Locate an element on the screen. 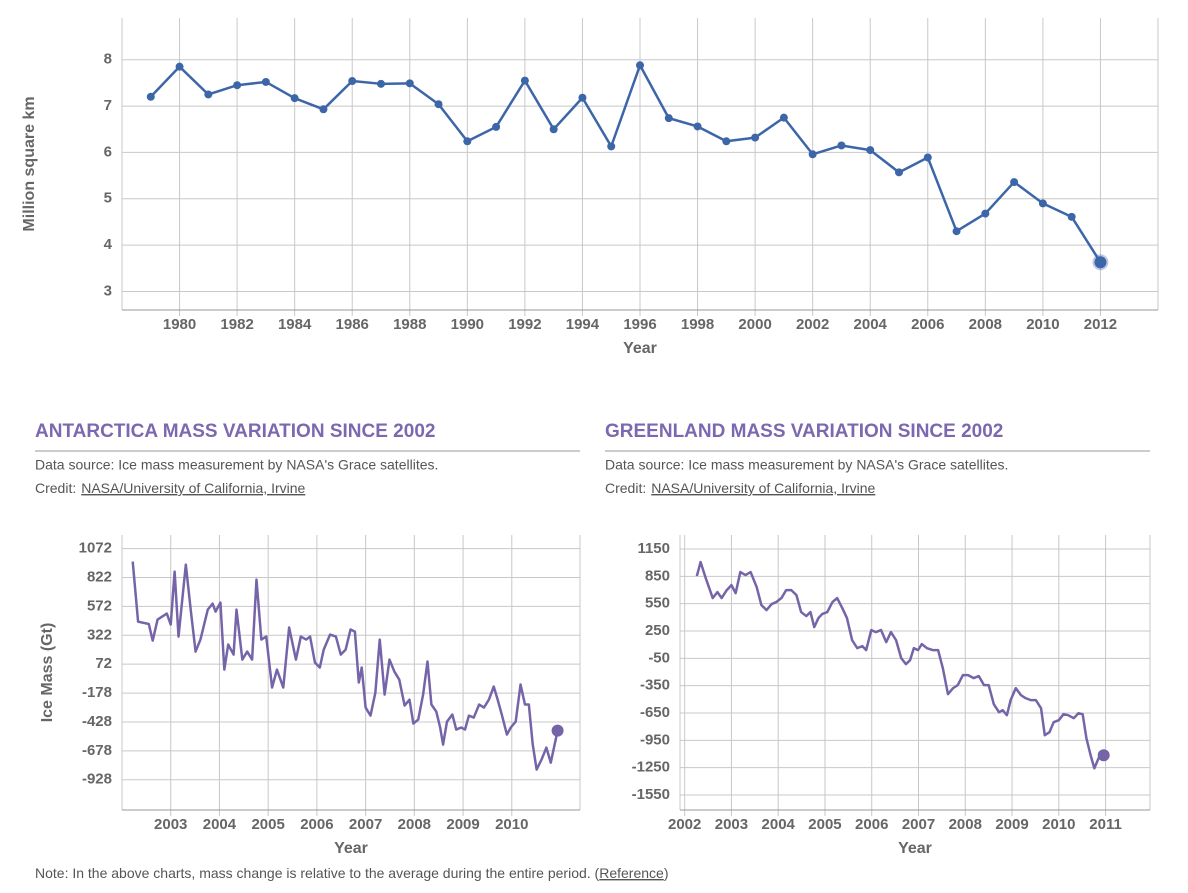 The width and height of the screenshot is (1188, 893). y-tick-label: -428 is located at coordinates (97, 721).